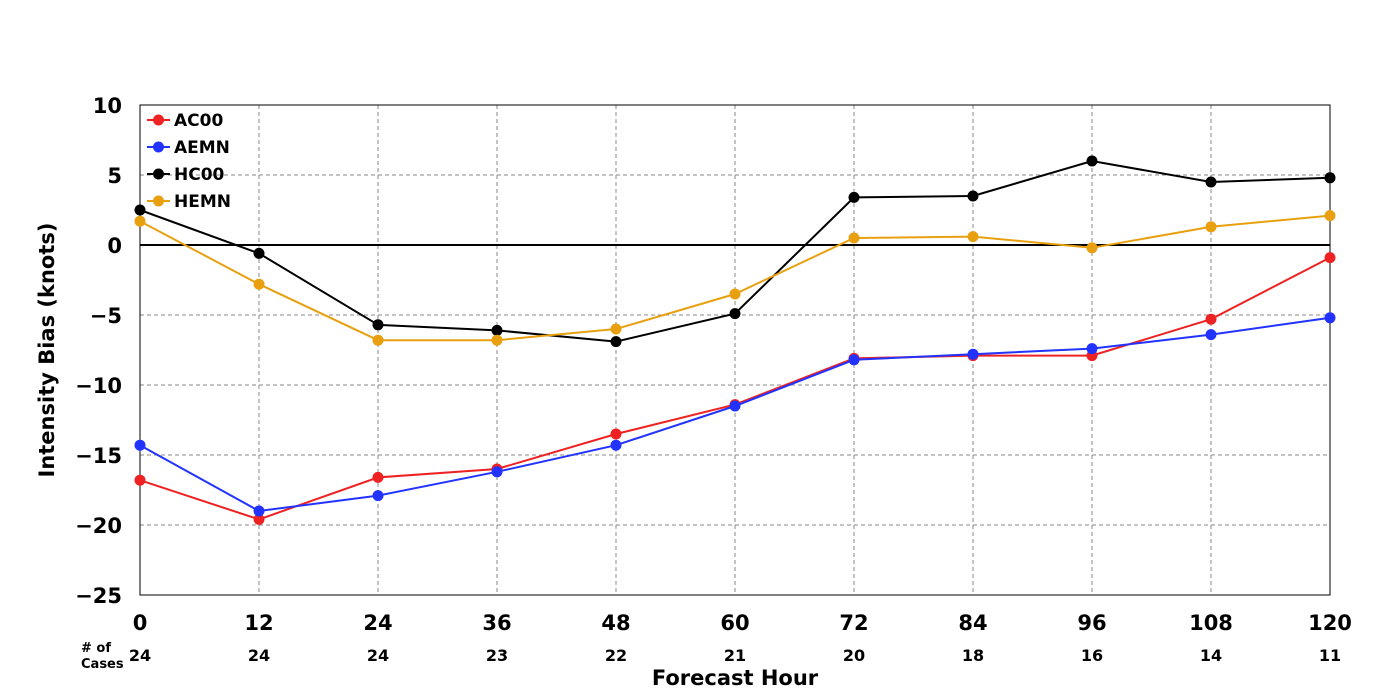  I want to click on legend-entry-hc00: HC00, so click(186, 175).